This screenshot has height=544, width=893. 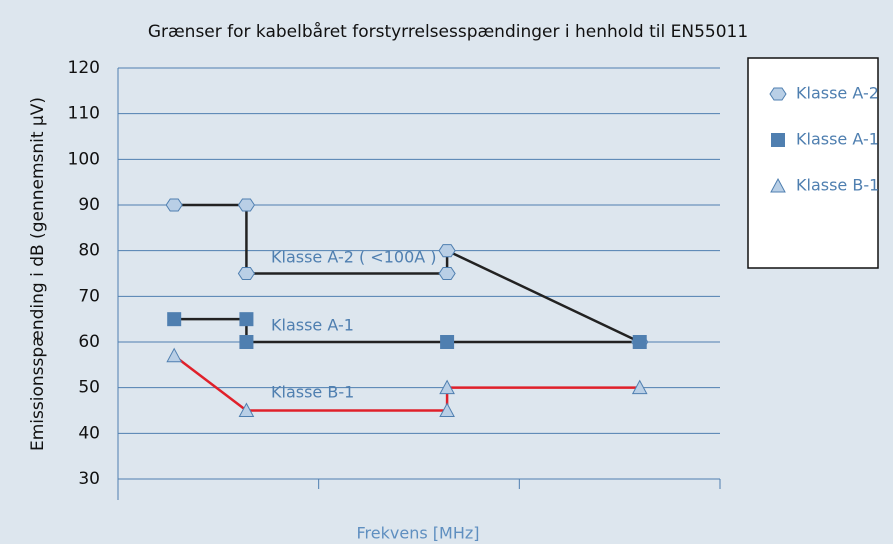 What do you see at coordinates (89, 433) in the screenshot?
I see `y-tick-label: 40` at bounding box center [89, 433].